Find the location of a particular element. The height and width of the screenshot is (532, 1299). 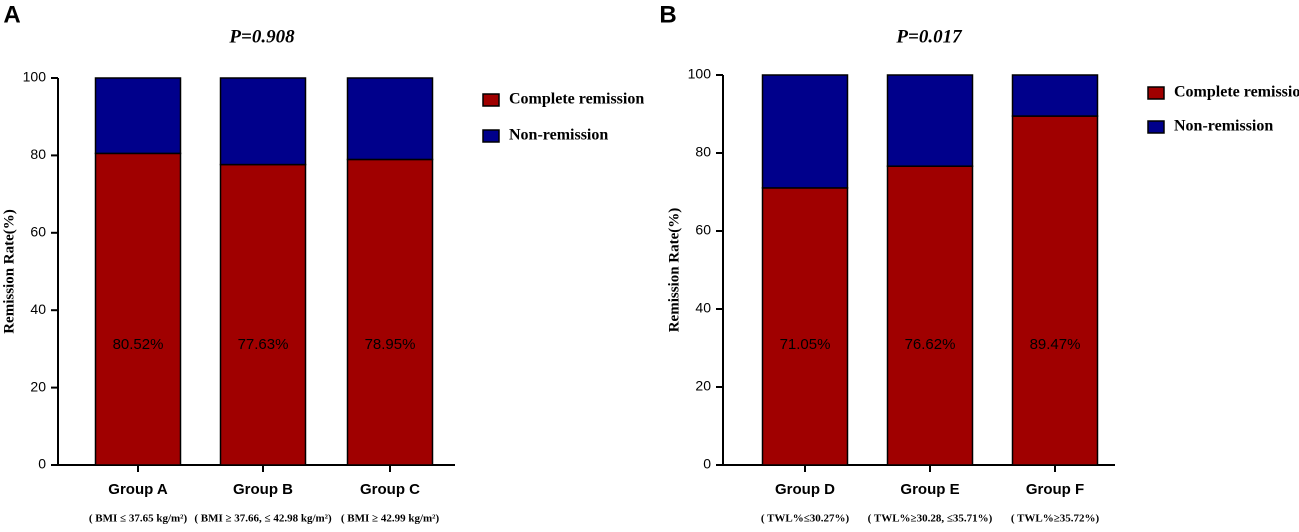

x-tick-label: Group C is located at coordinates (390, 489).